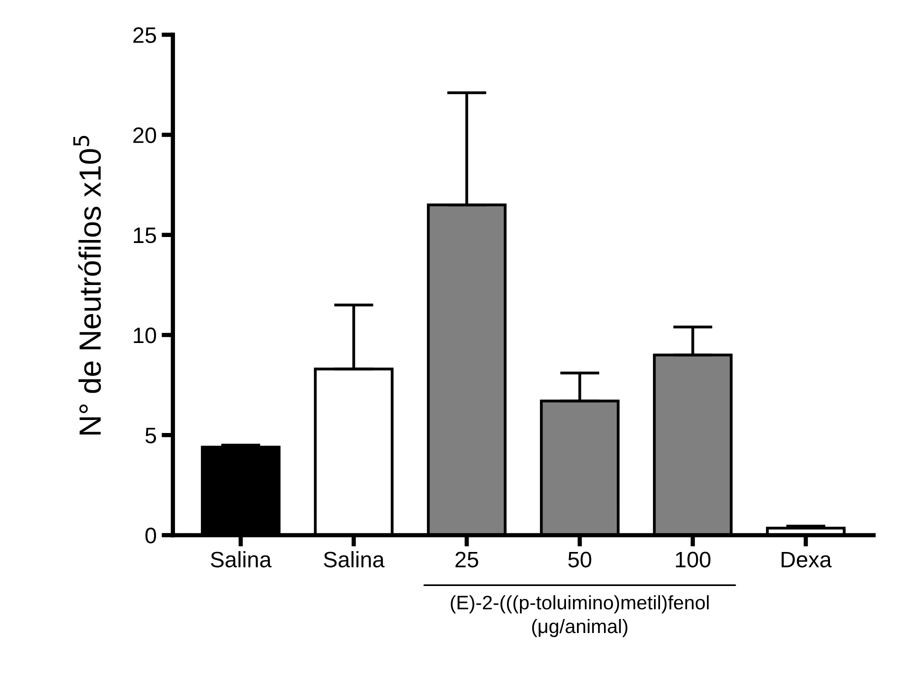 The width and height of the screenshot is (910, 695). I want to click on y-axis-title: N° de Neutrófilos x10$^{5}$, so click(87, 285).